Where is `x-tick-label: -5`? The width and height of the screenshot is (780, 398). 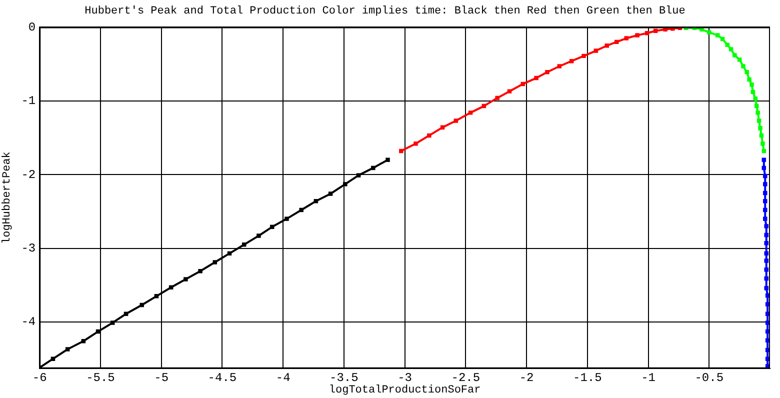
x-tick-label: -5 is located at coordinates (161, 377).